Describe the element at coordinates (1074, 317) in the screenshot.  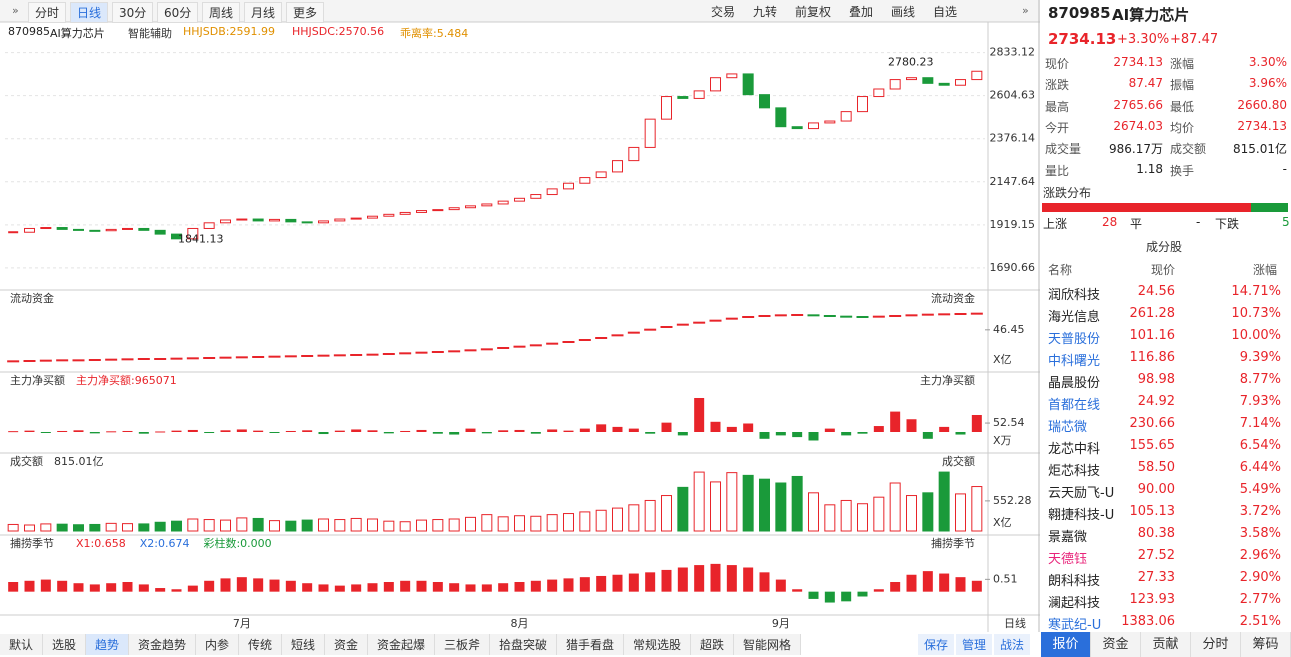
I see `stock-name: 海光信息` at that location.